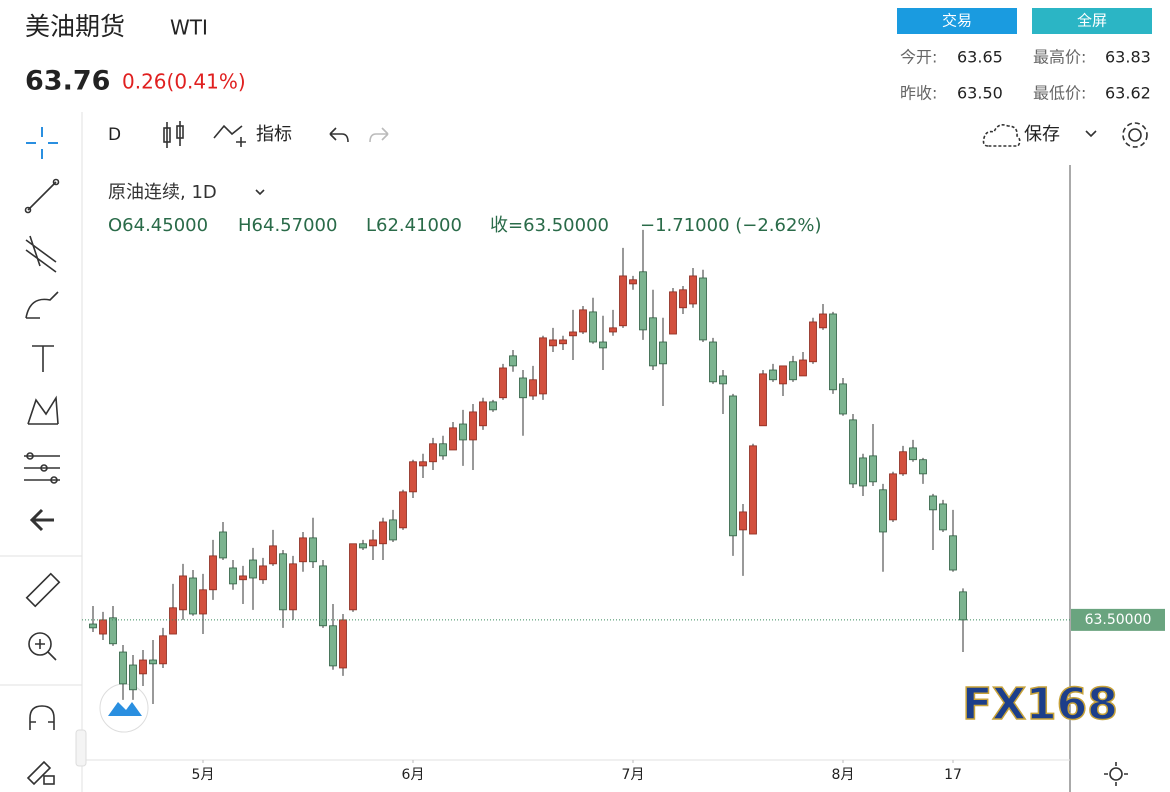  I want to click on cloud-icon, so click(1001, 135).